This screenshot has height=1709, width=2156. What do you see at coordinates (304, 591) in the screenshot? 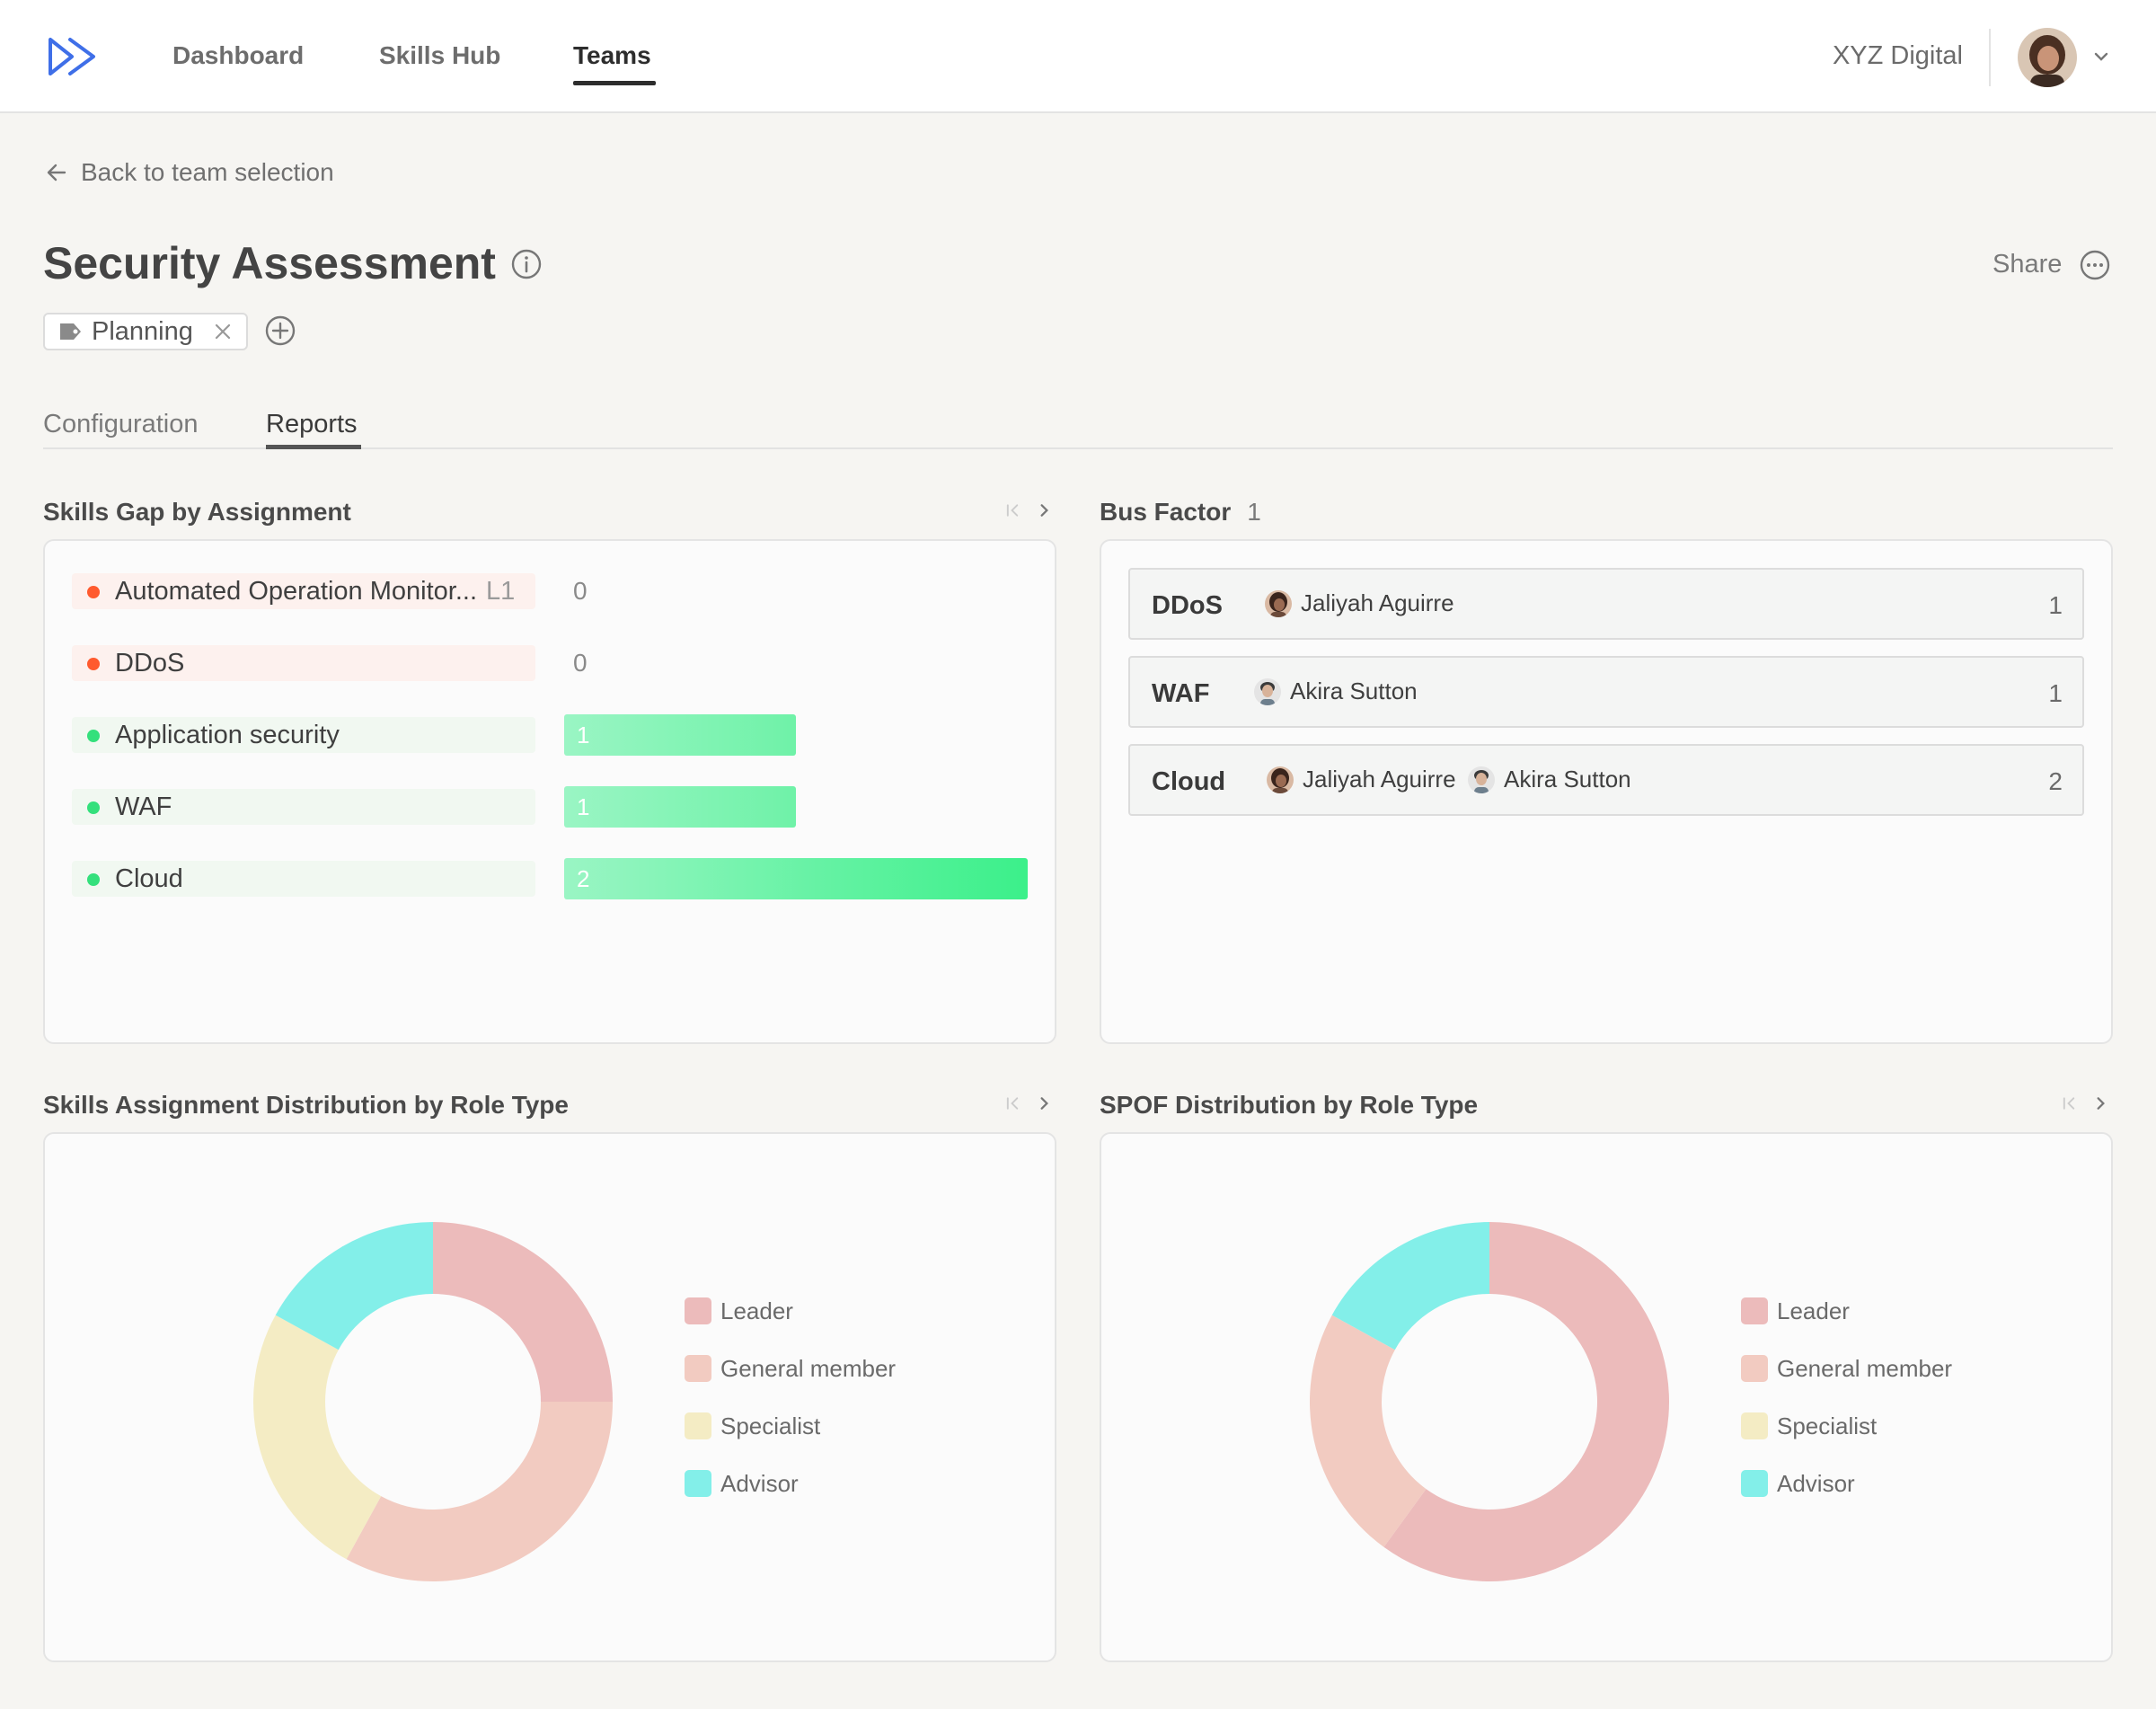
I see `skills-gap-row-label: Automated Operation Monitor... L1` at bounding box center [304, 591].